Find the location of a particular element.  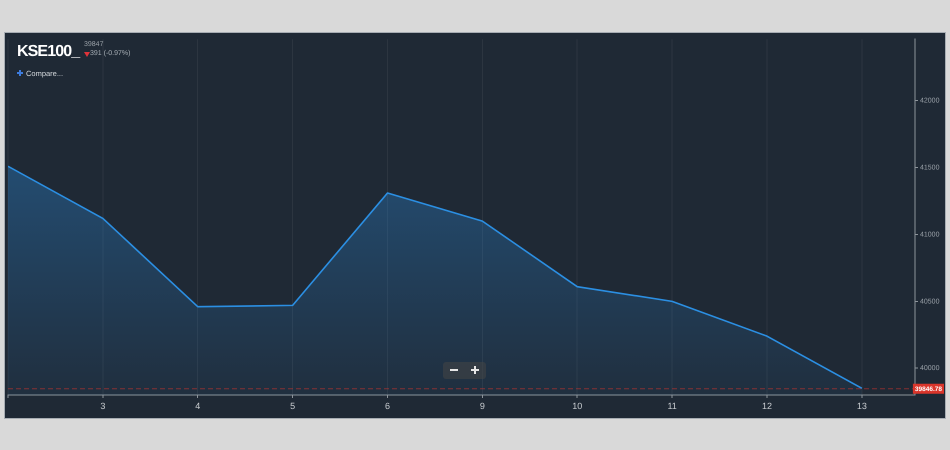

x-tick-label: 4 is located at coordinates (197, 405).